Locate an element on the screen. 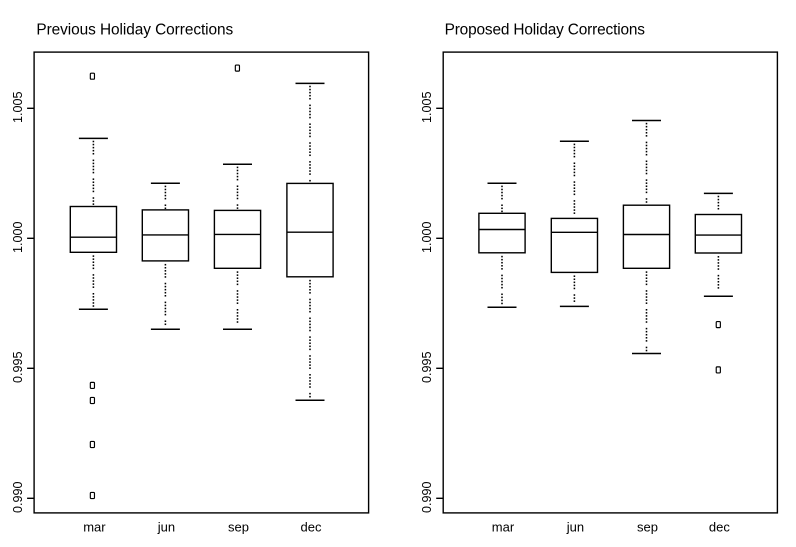 The width and height of the screenshot is (796, 547). svg-text: Previous Holiday Corrections is located at coordinates (134, 29).